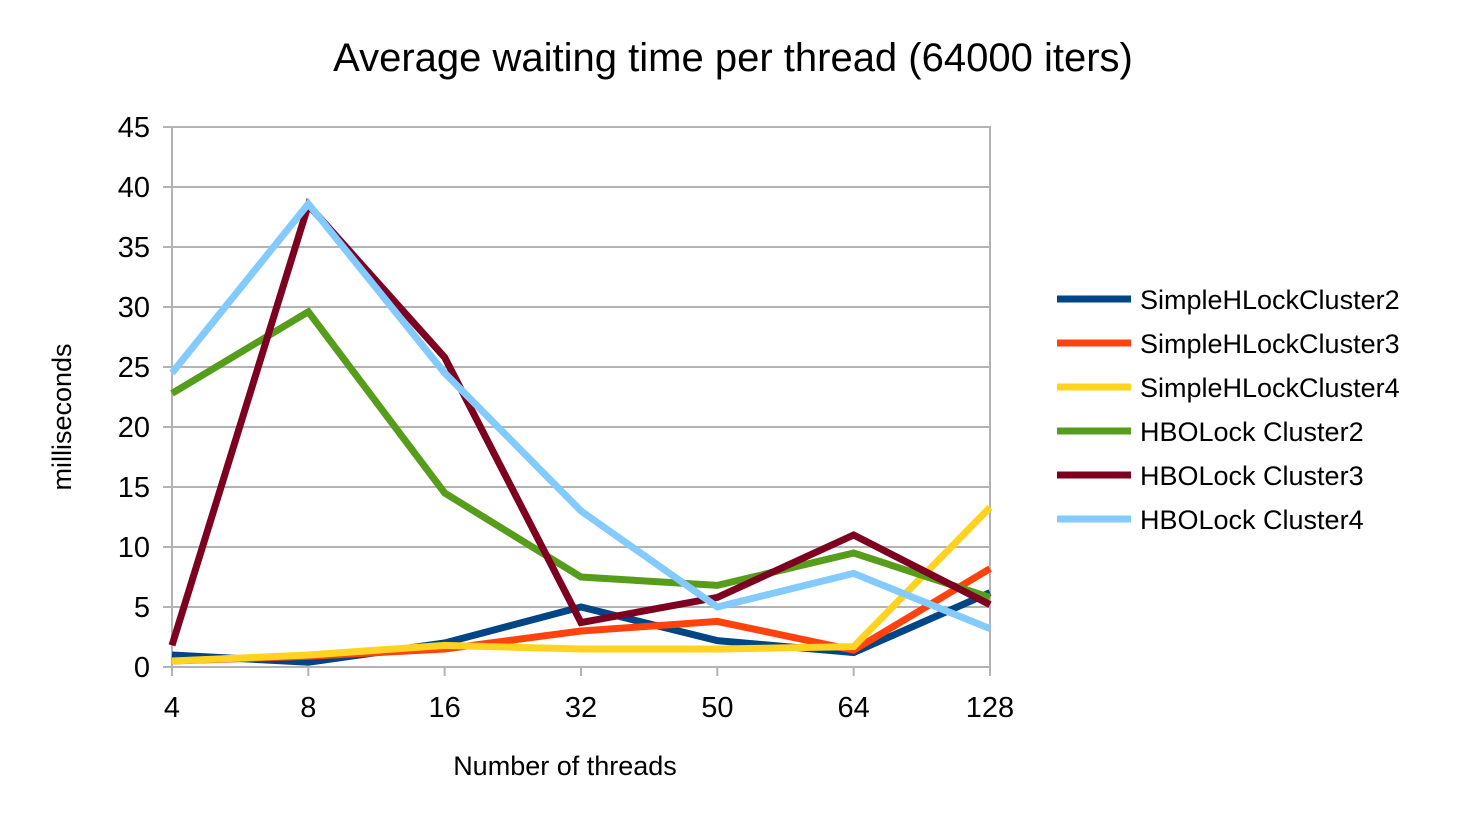 The height and width of the screenshot is (816, 1464). I want to click on x-axis-ticks: 4 8 16 32 50 64 128, so click(589, 695).